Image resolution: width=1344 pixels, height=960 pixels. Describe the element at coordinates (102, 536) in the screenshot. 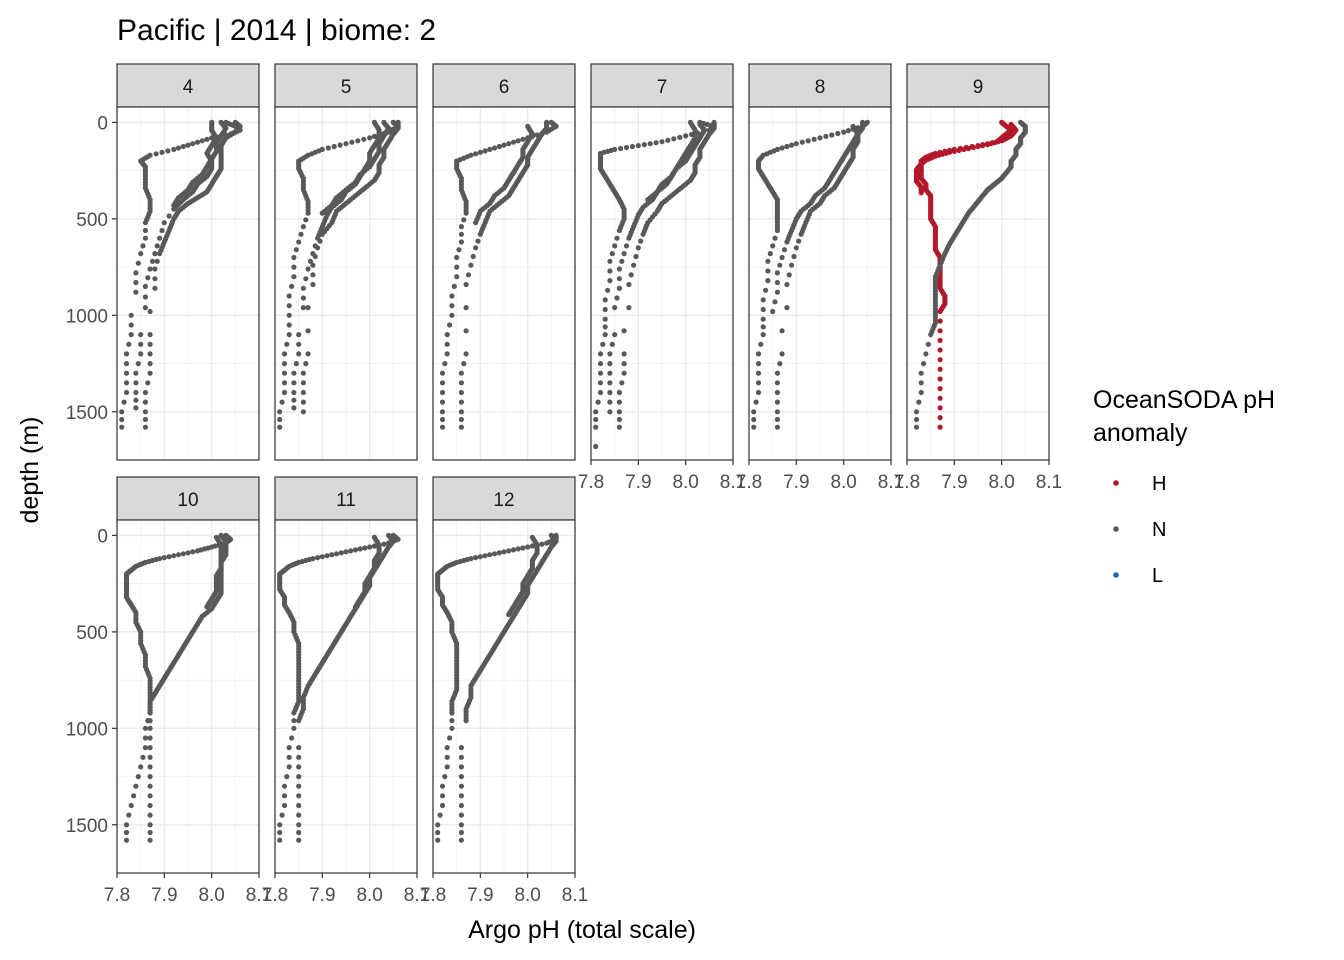

I see `y-tick-label: 0` at that location.